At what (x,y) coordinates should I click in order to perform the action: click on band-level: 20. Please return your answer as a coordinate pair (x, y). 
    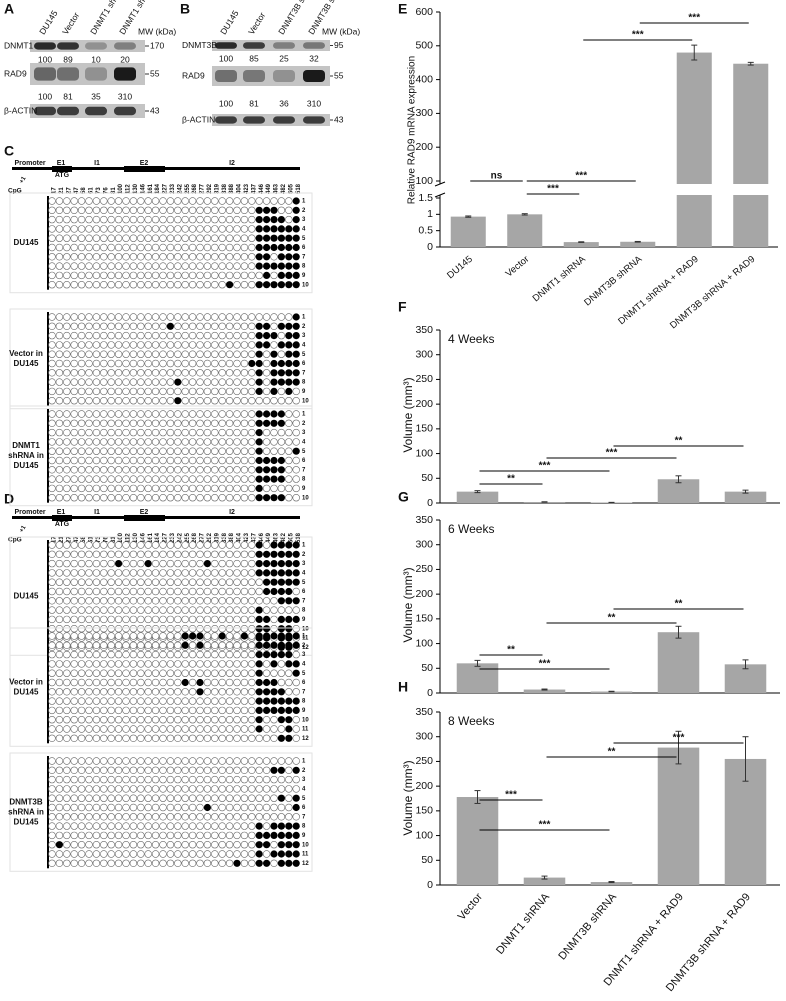
    Looking at the image, I should click on (125, 59).